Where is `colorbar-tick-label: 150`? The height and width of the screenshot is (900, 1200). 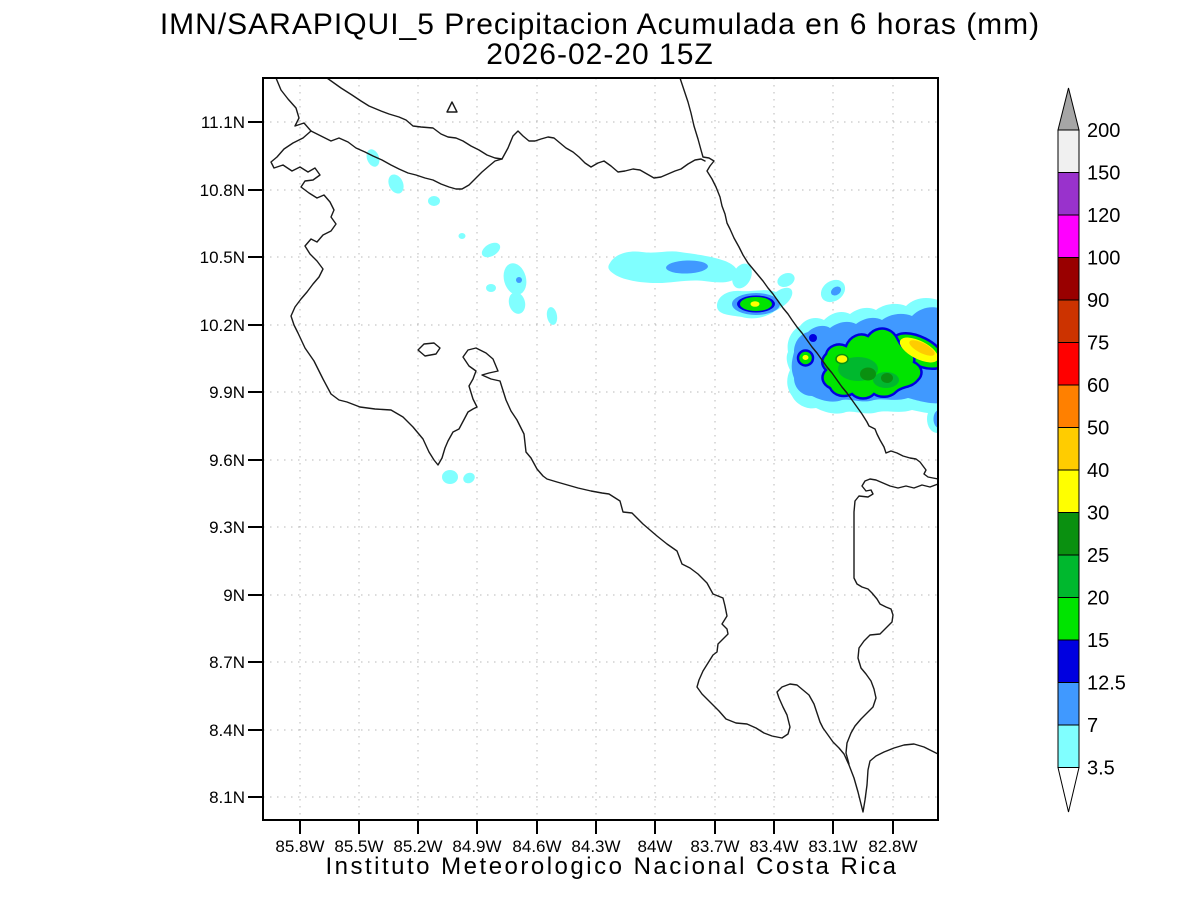
colorbar-tick-label: 150 is located at coordinates (1103, 174).